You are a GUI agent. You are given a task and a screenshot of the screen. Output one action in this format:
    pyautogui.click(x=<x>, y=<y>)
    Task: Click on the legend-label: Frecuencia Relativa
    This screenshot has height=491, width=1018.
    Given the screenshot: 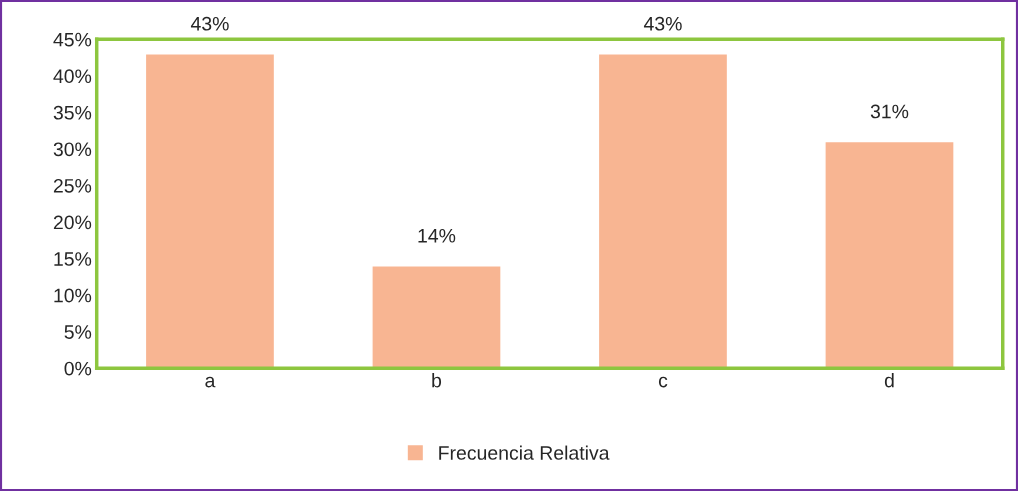 What is the action you would take?
    pyautogui.click(x=524, y=452)
    